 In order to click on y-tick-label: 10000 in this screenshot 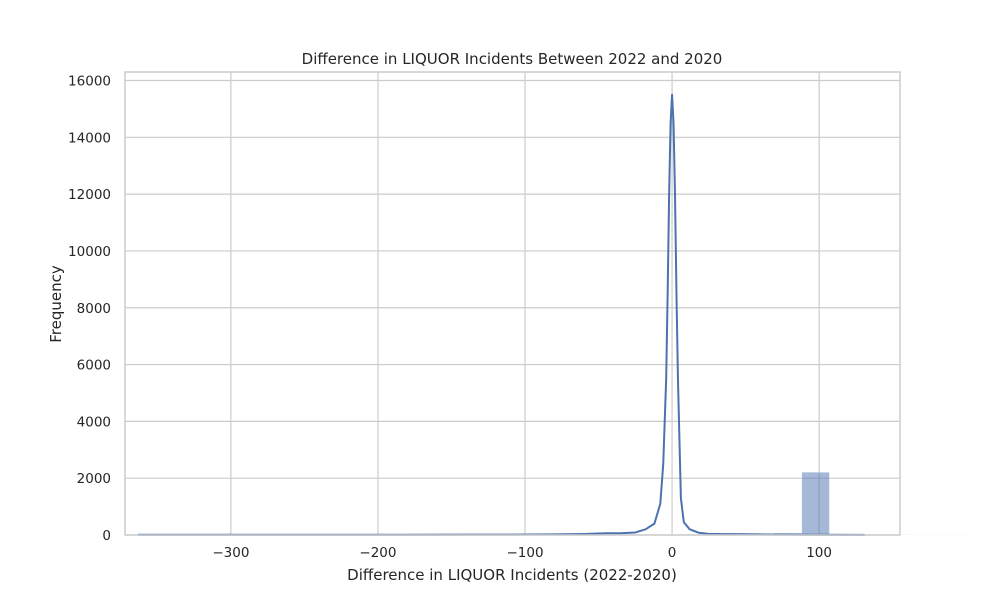, I will do `click(89, 252)`.